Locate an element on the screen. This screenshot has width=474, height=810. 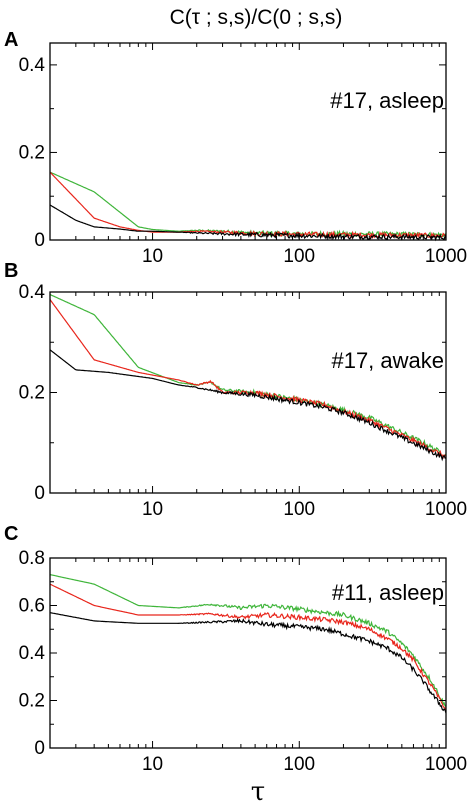
panel-letter: A is located at coordinates (11, 40).